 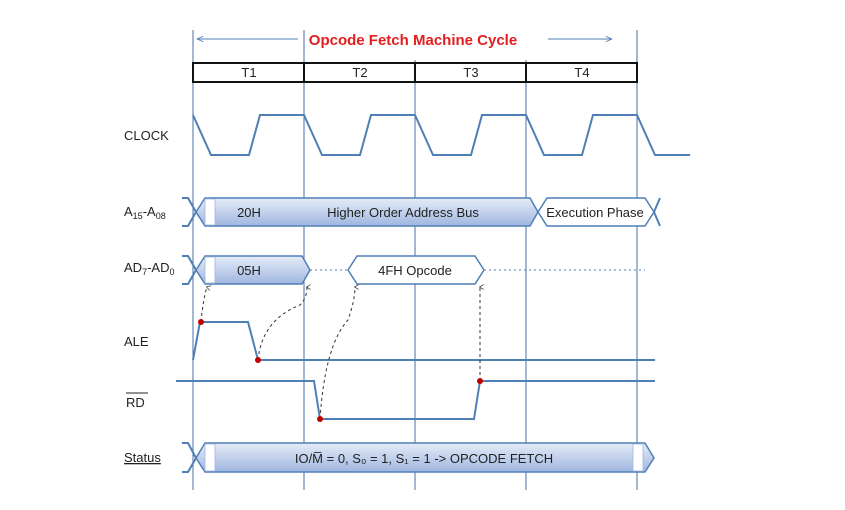 I want to click on address-high-bus, so click(x=421, y=212).